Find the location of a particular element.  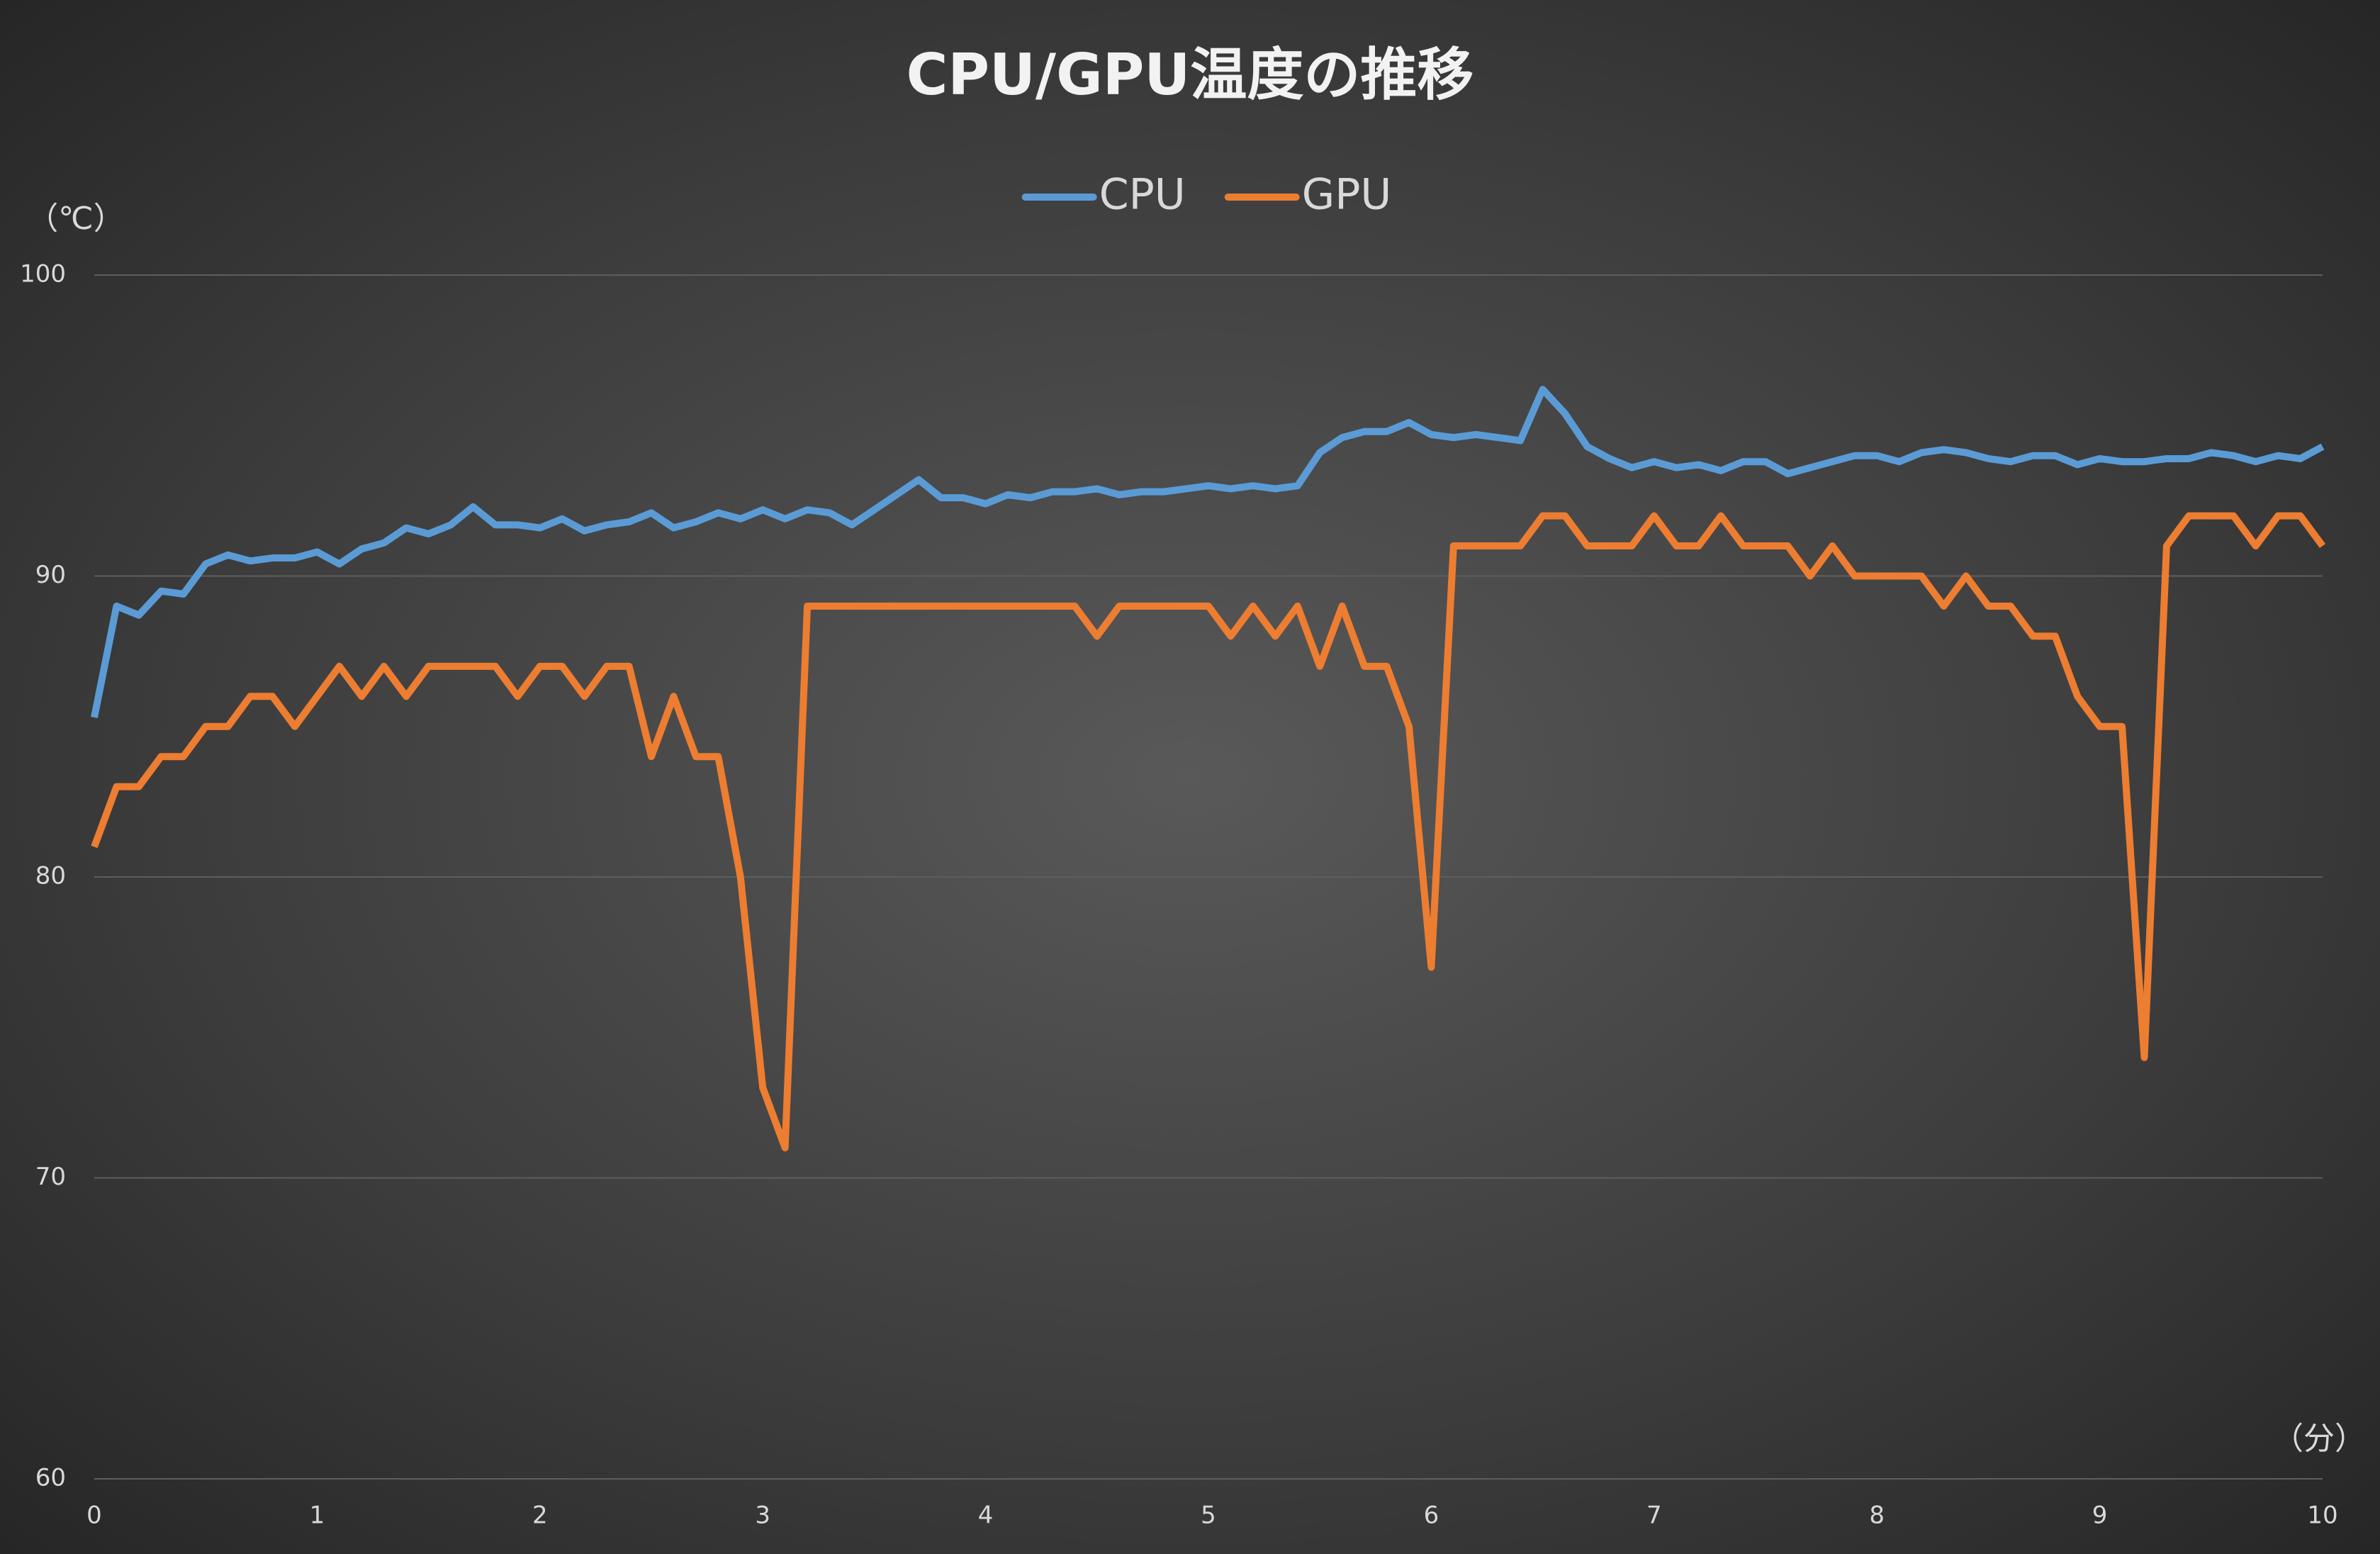

x-axis-unit: （分） is located at coordinates (2319, 1439).